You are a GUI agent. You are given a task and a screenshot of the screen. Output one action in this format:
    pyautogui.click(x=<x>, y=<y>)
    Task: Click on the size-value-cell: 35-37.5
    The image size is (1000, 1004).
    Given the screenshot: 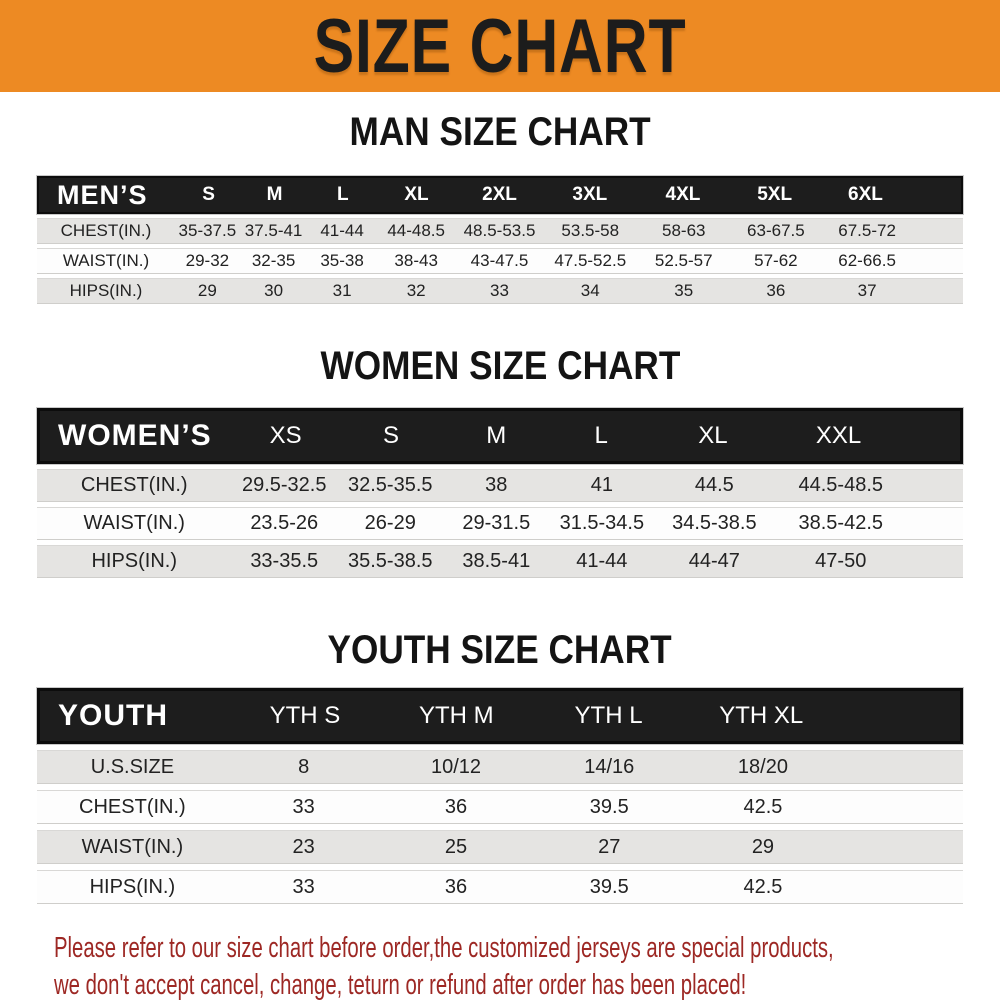 What is the action you would take?
    pyautogui.click(x=207, y=230)
    